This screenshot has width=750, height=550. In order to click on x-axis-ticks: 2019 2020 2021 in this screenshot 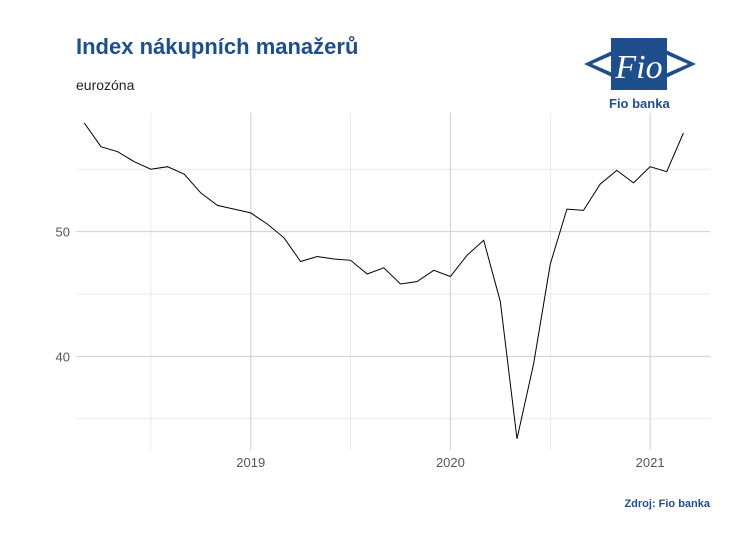, I will do `click(450, 462)`.